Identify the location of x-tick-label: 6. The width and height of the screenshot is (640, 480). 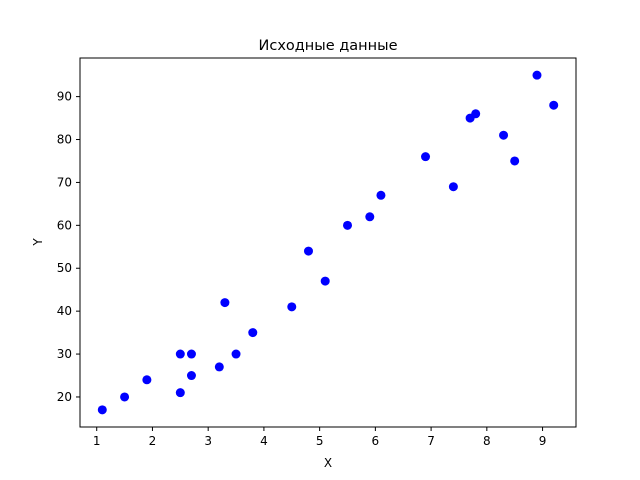
(376, 441).